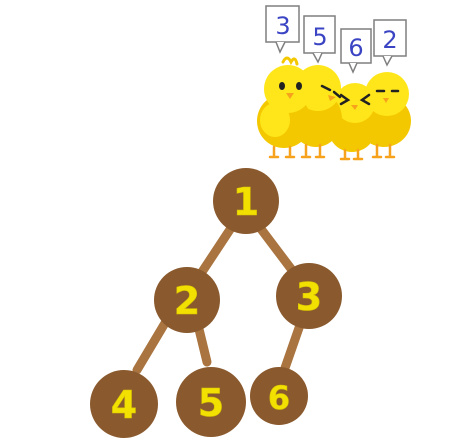 This screenshot has height=446, width=455. I want to click on node-label-6: 6, so click(279, 398).